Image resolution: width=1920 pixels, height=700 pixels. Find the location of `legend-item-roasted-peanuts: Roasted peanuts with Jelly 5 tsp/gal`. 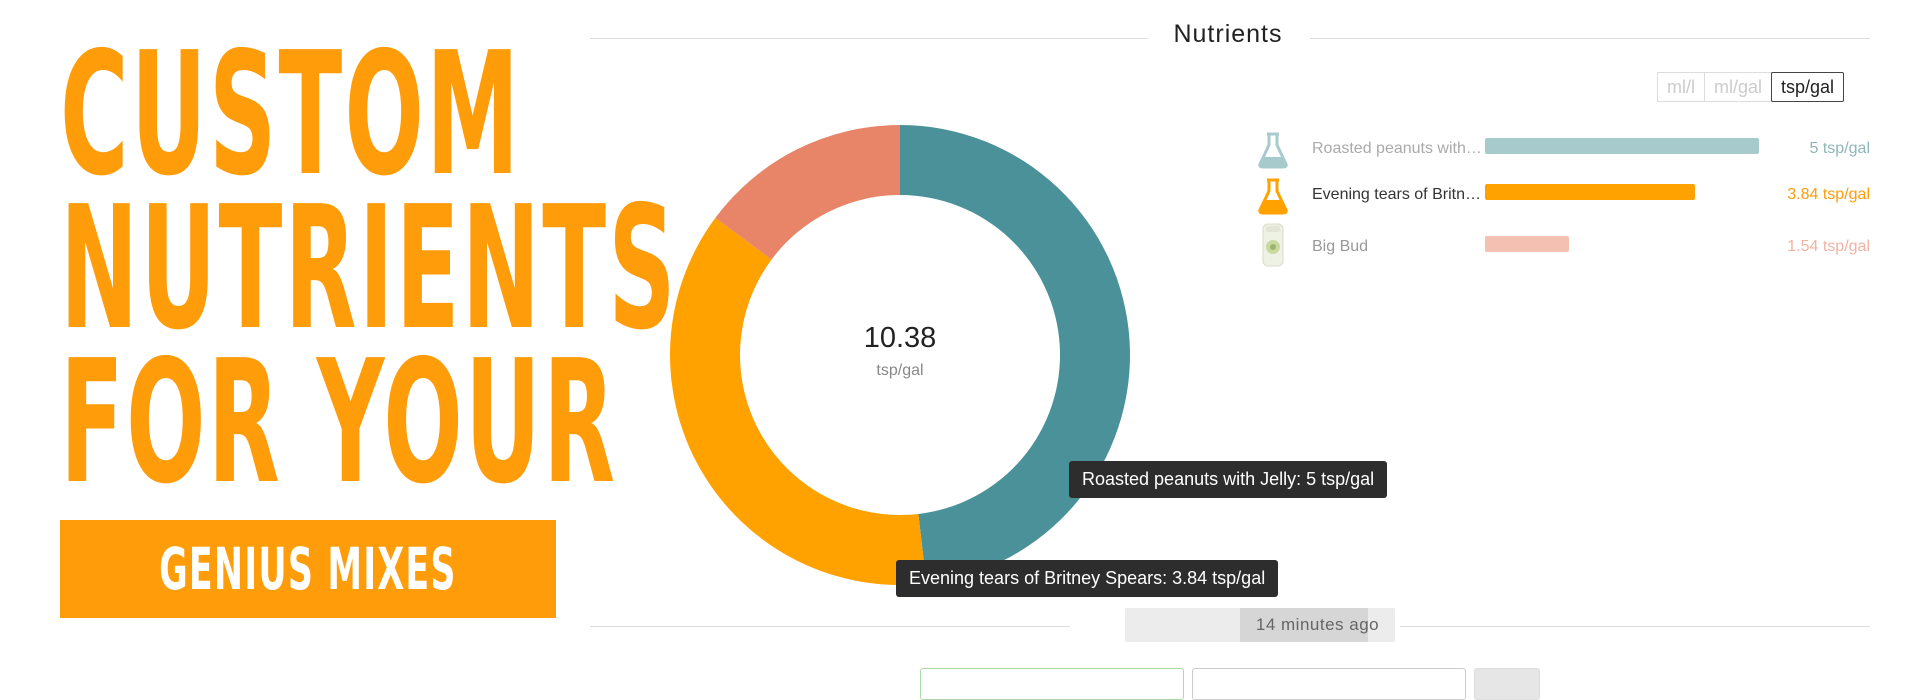

legend-item-roasted-peanuts: Roasted peanuts with Jelly 5 tsp/gal is located at coordinates (1562, 150).